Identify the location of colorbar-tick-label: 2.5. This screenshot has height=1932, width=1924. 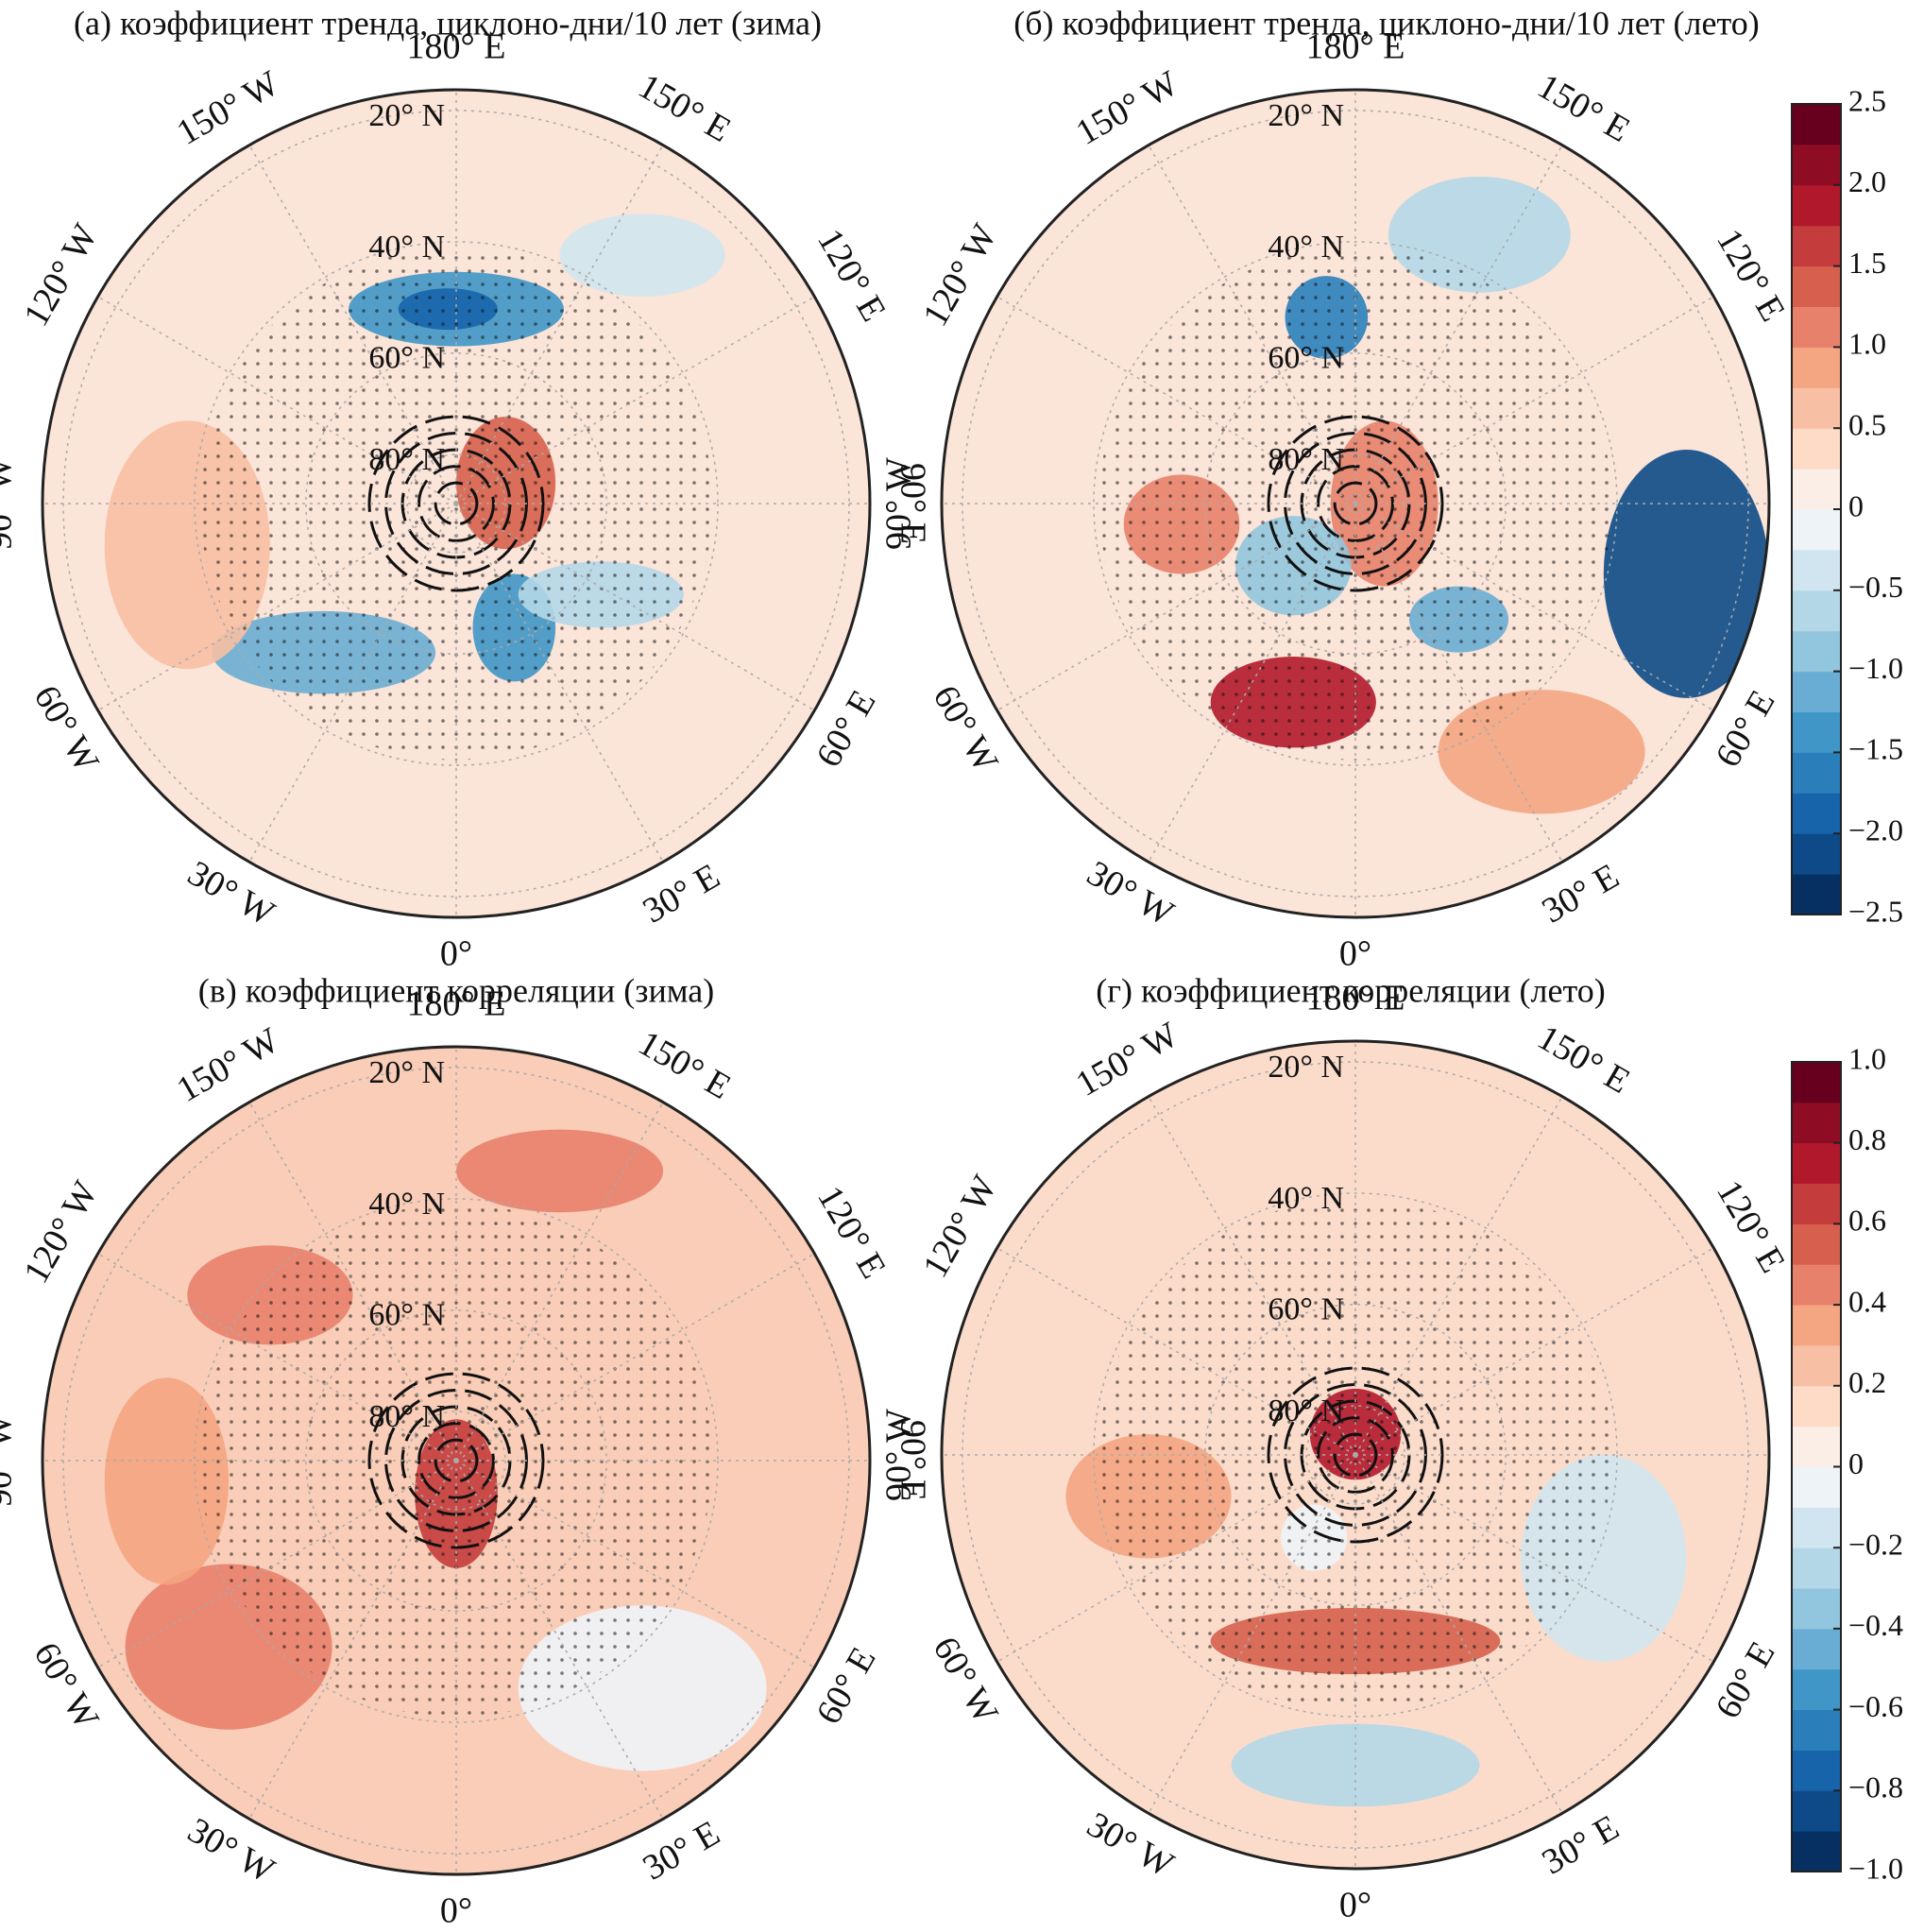
(1867, 100).